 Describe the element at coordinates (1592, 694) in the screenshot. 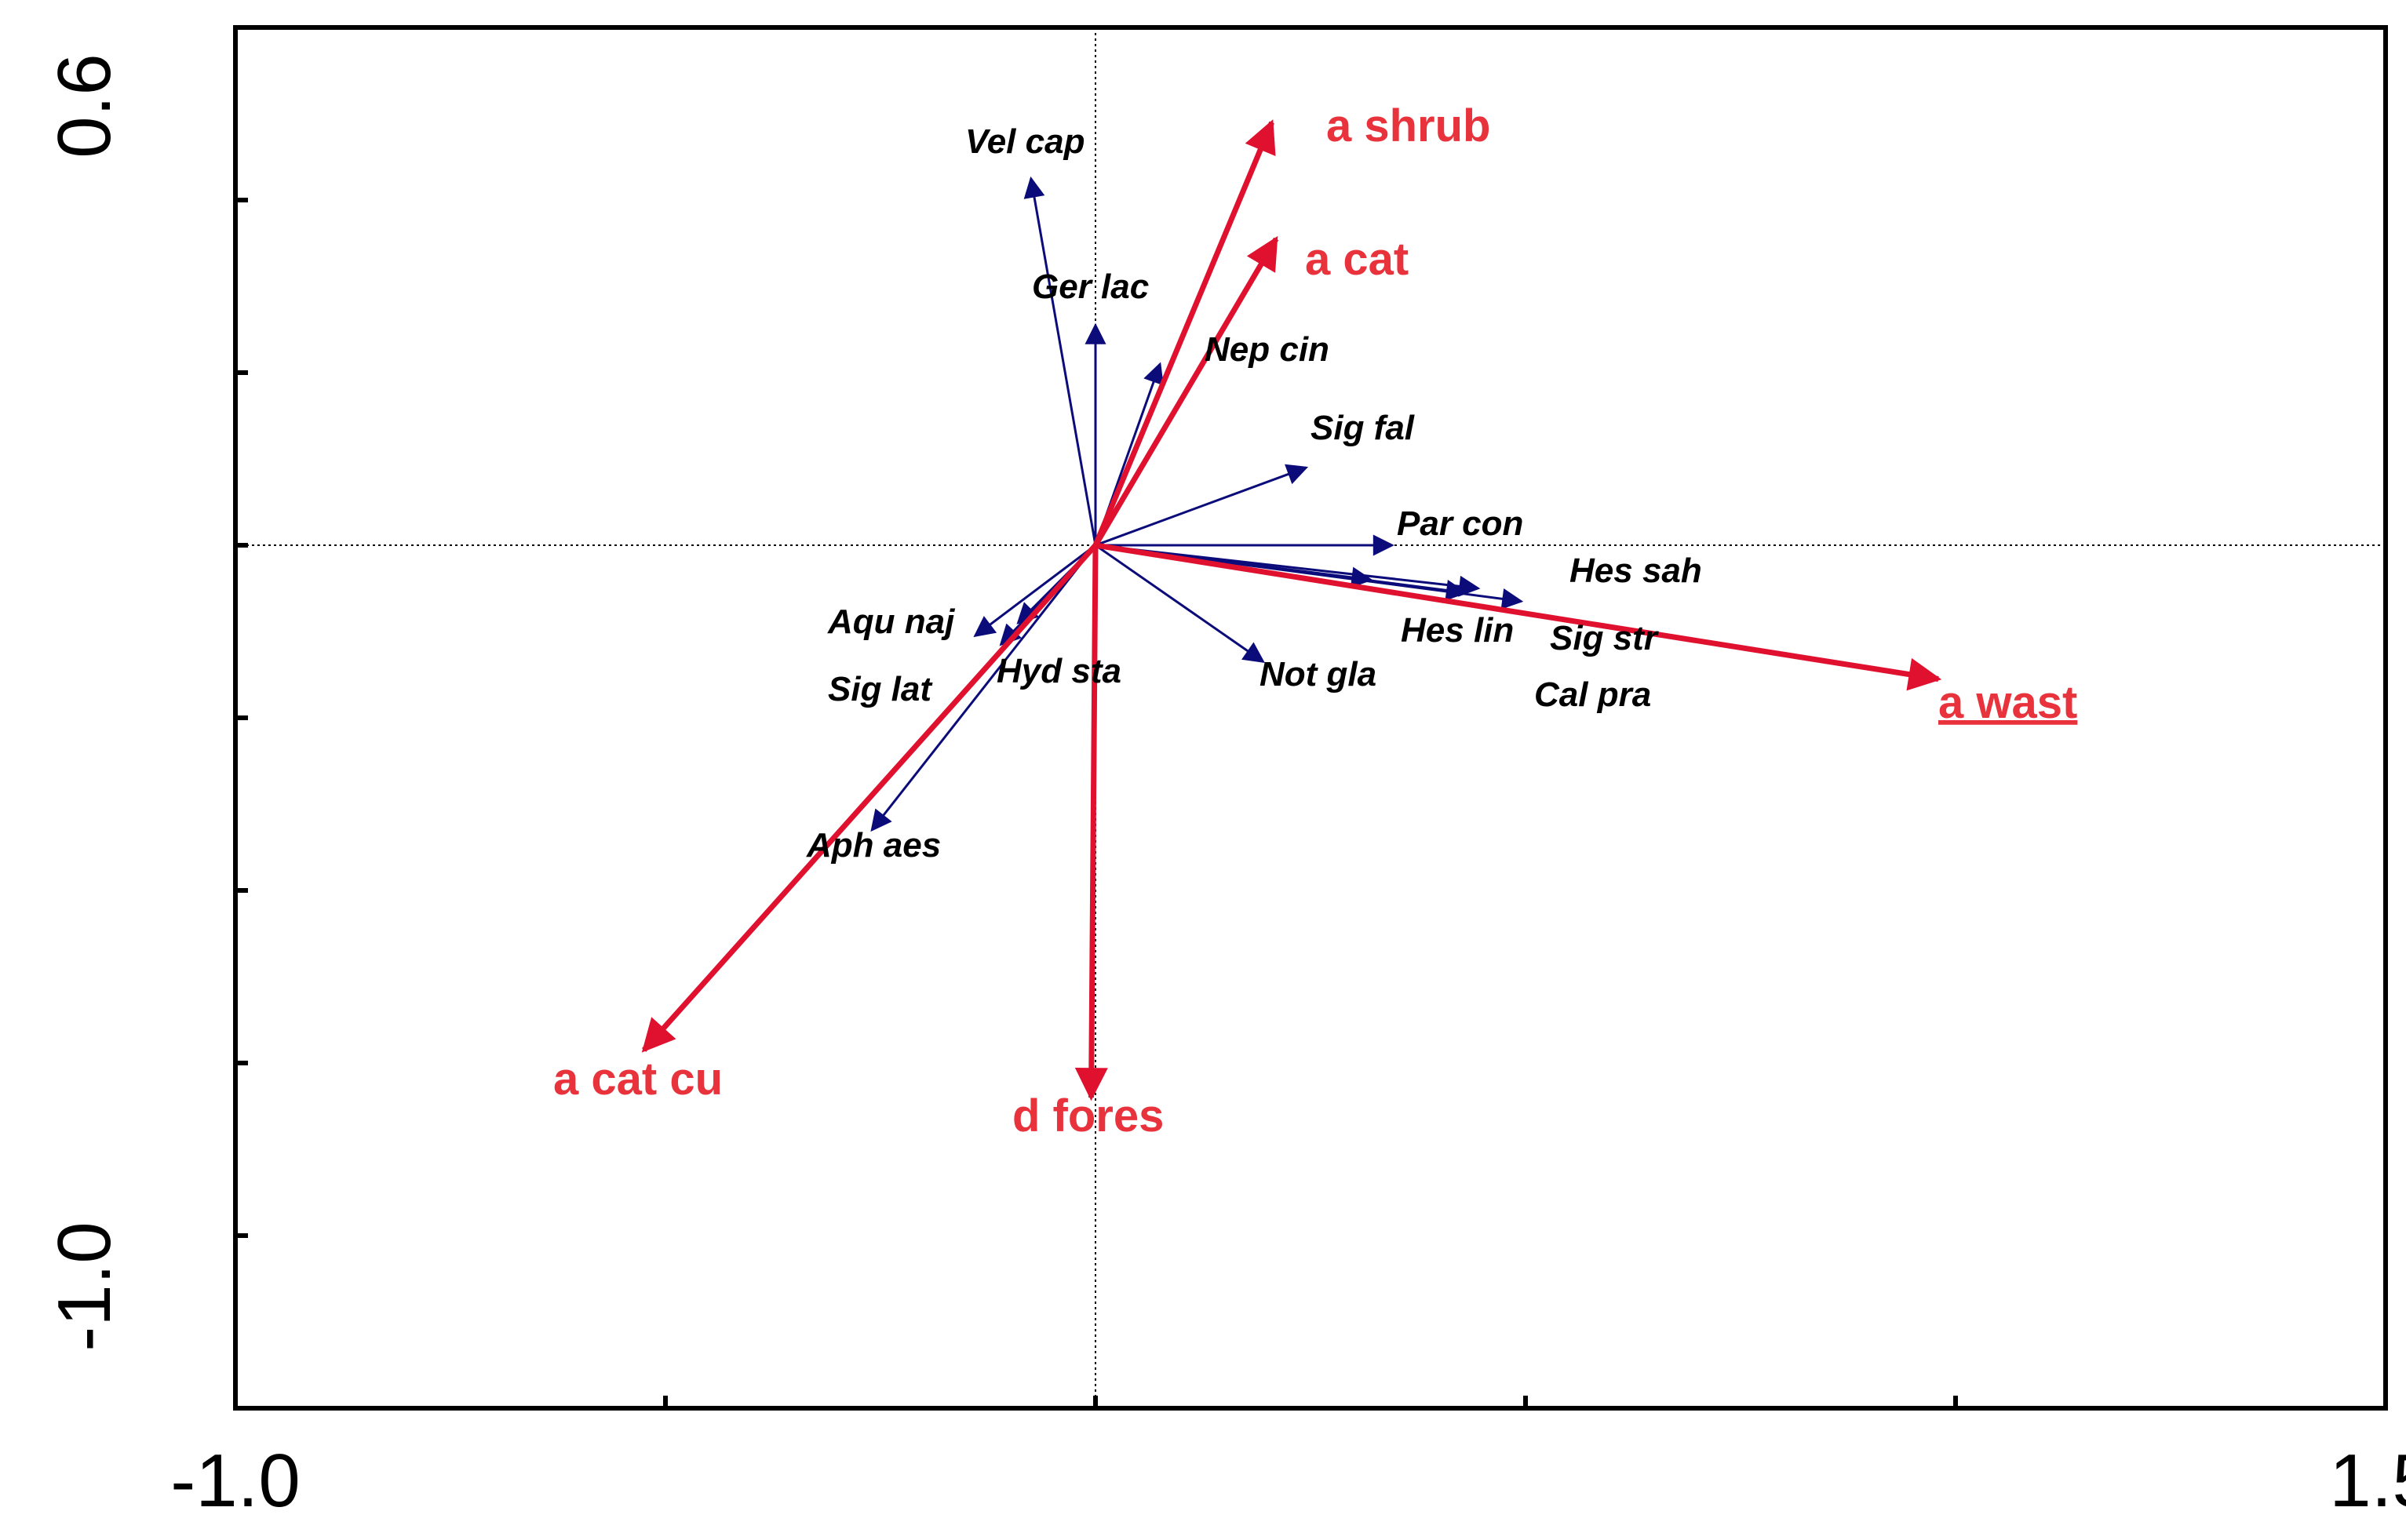

I see `species-label-cal-pra: Cal pra` at that location.